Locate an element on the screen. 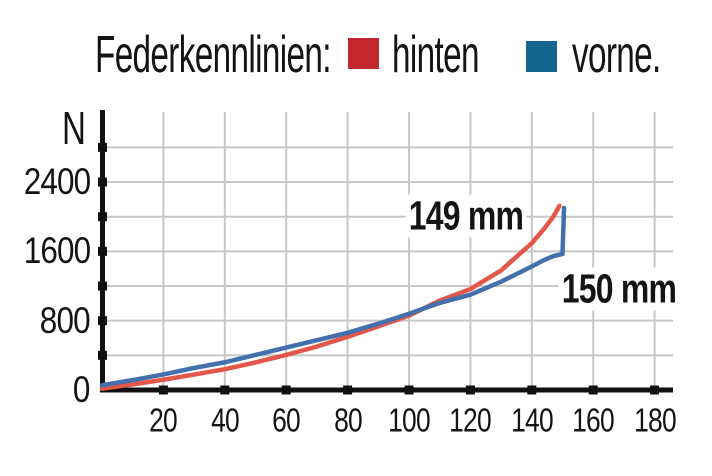 This screenshot has width=712, height=476. chart-title: Federkennlinien: is located at coordinates (213, 55).